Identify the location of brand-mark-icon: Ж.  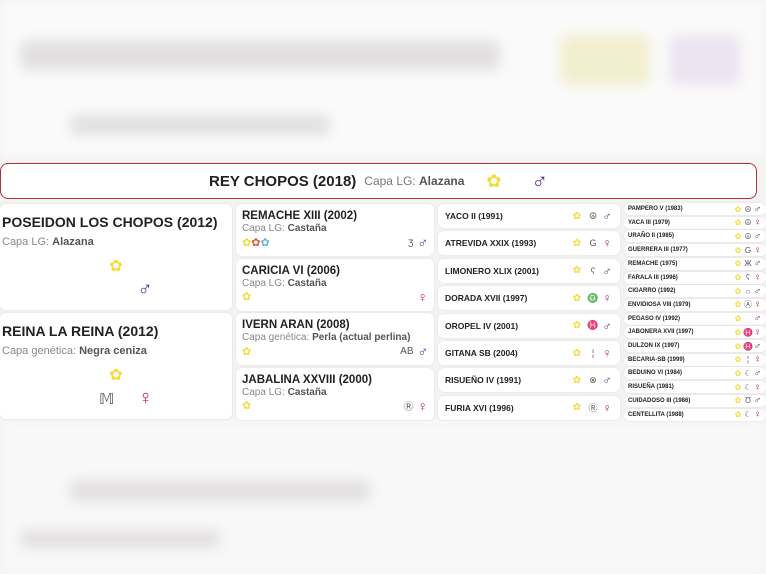
(748, 264).